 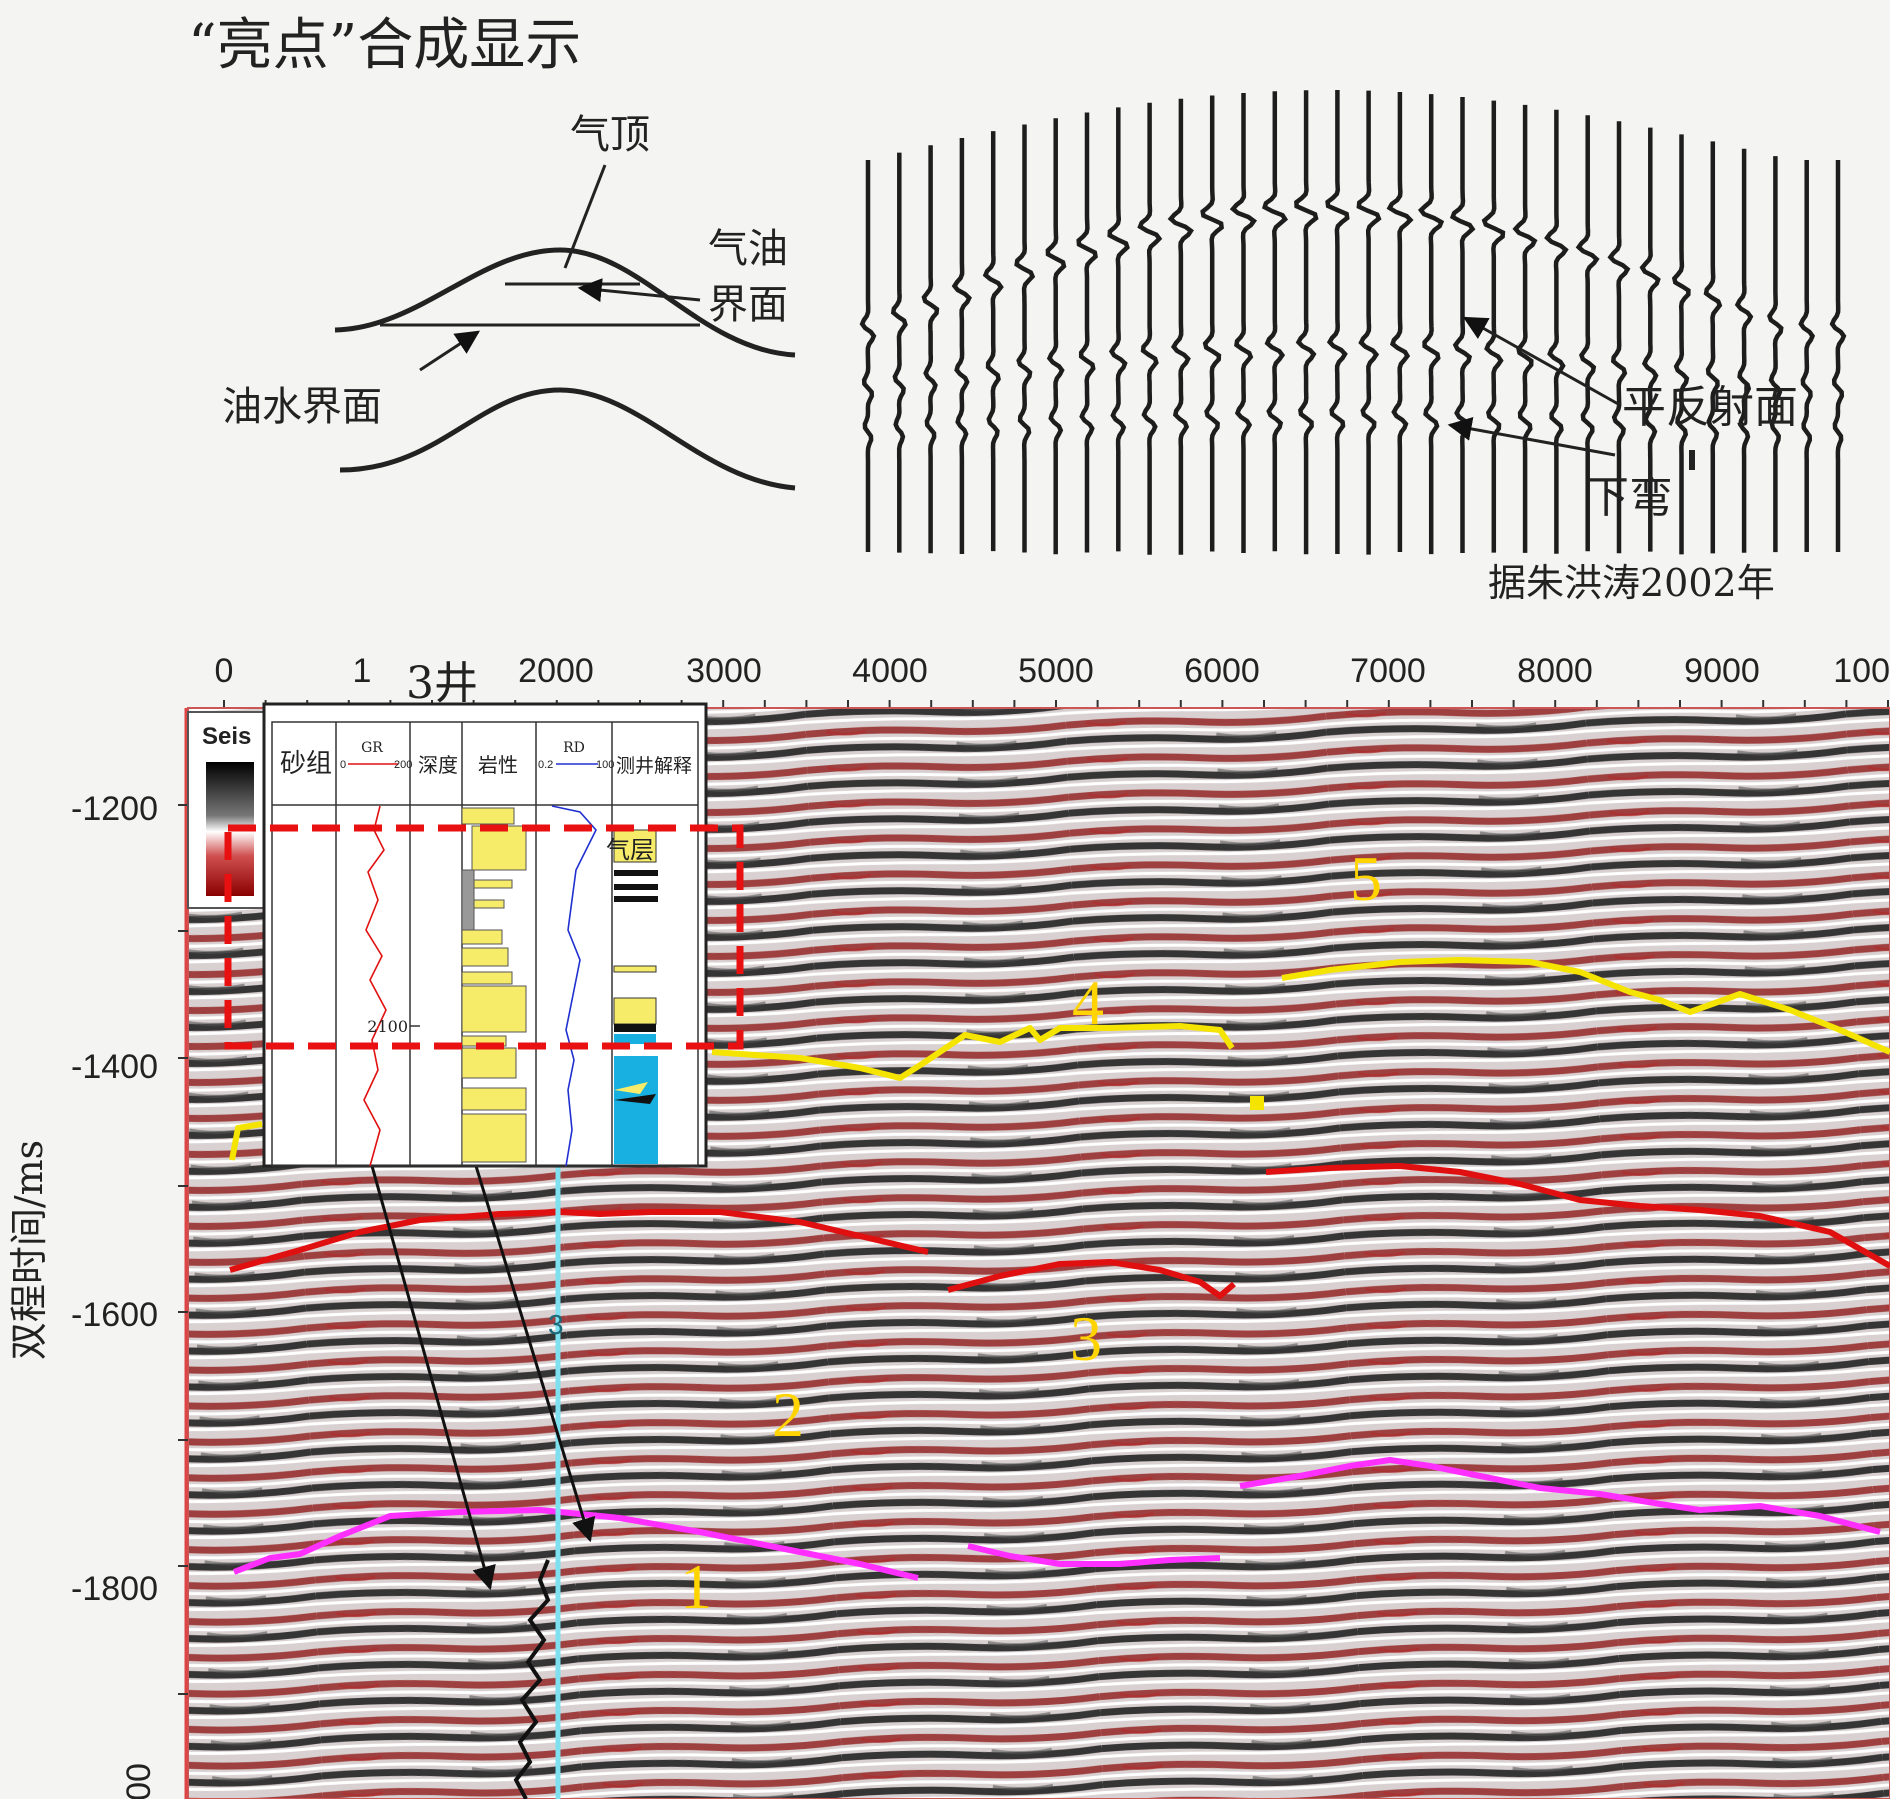 I want to click on gas-zone-dashed-box, so click(x=484, y=937).